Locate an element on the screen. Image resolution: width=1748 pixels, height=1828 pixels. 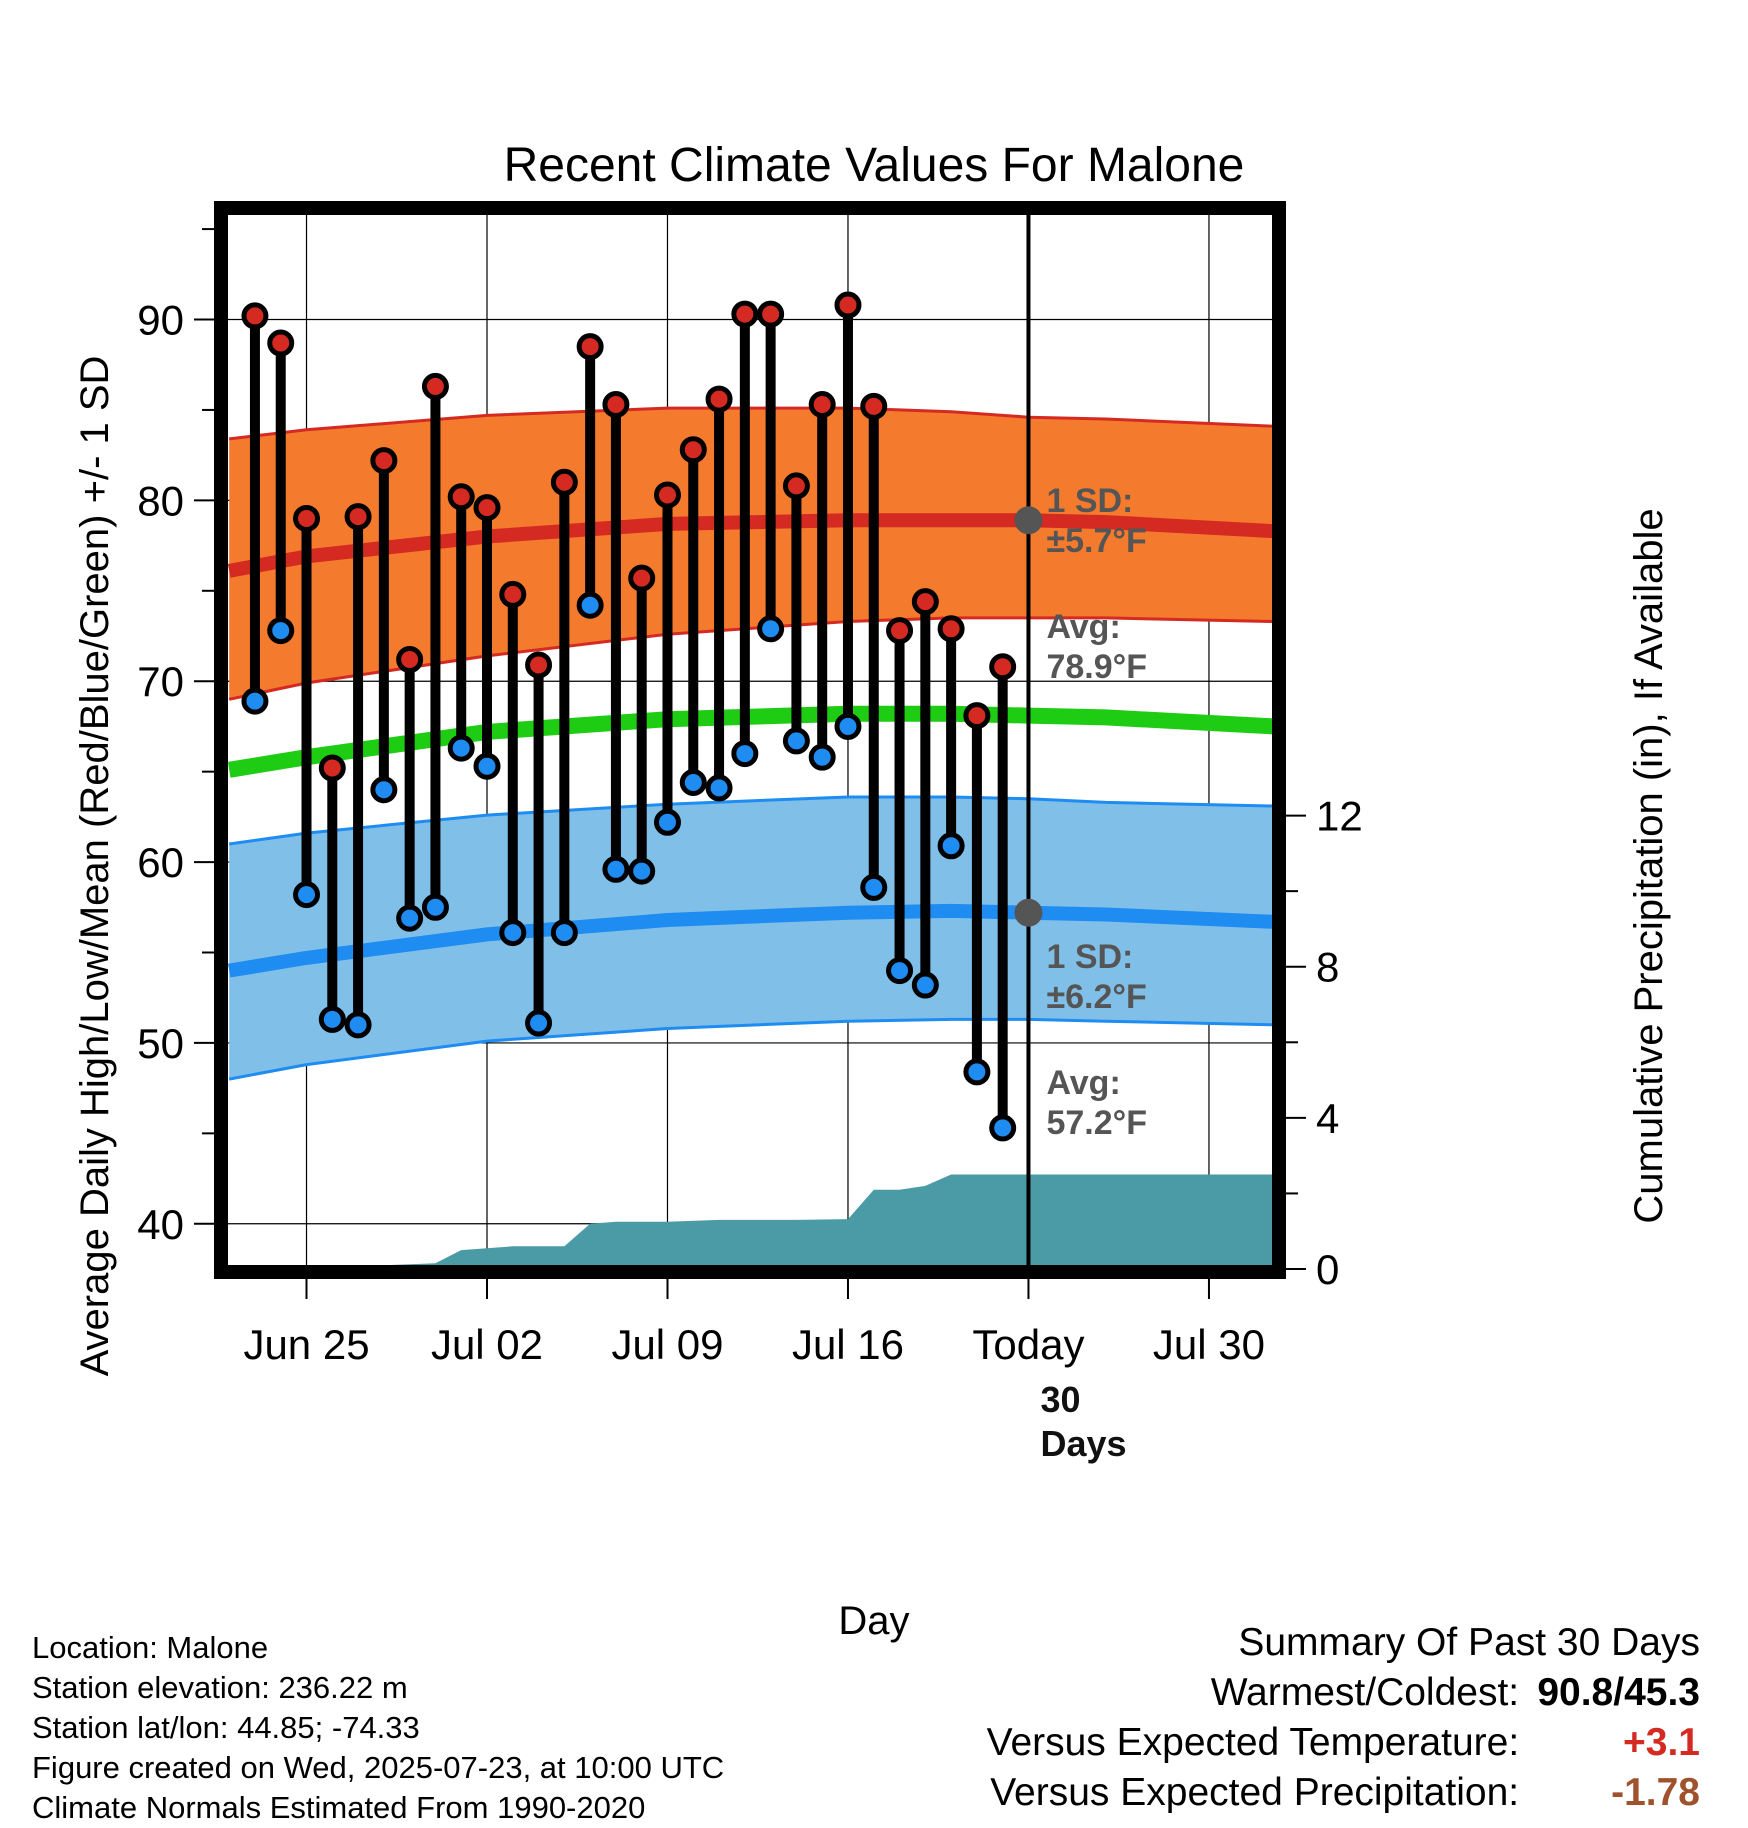
warmest-label: Warmest/Coldest: is located at coordinates (1365, 1692).